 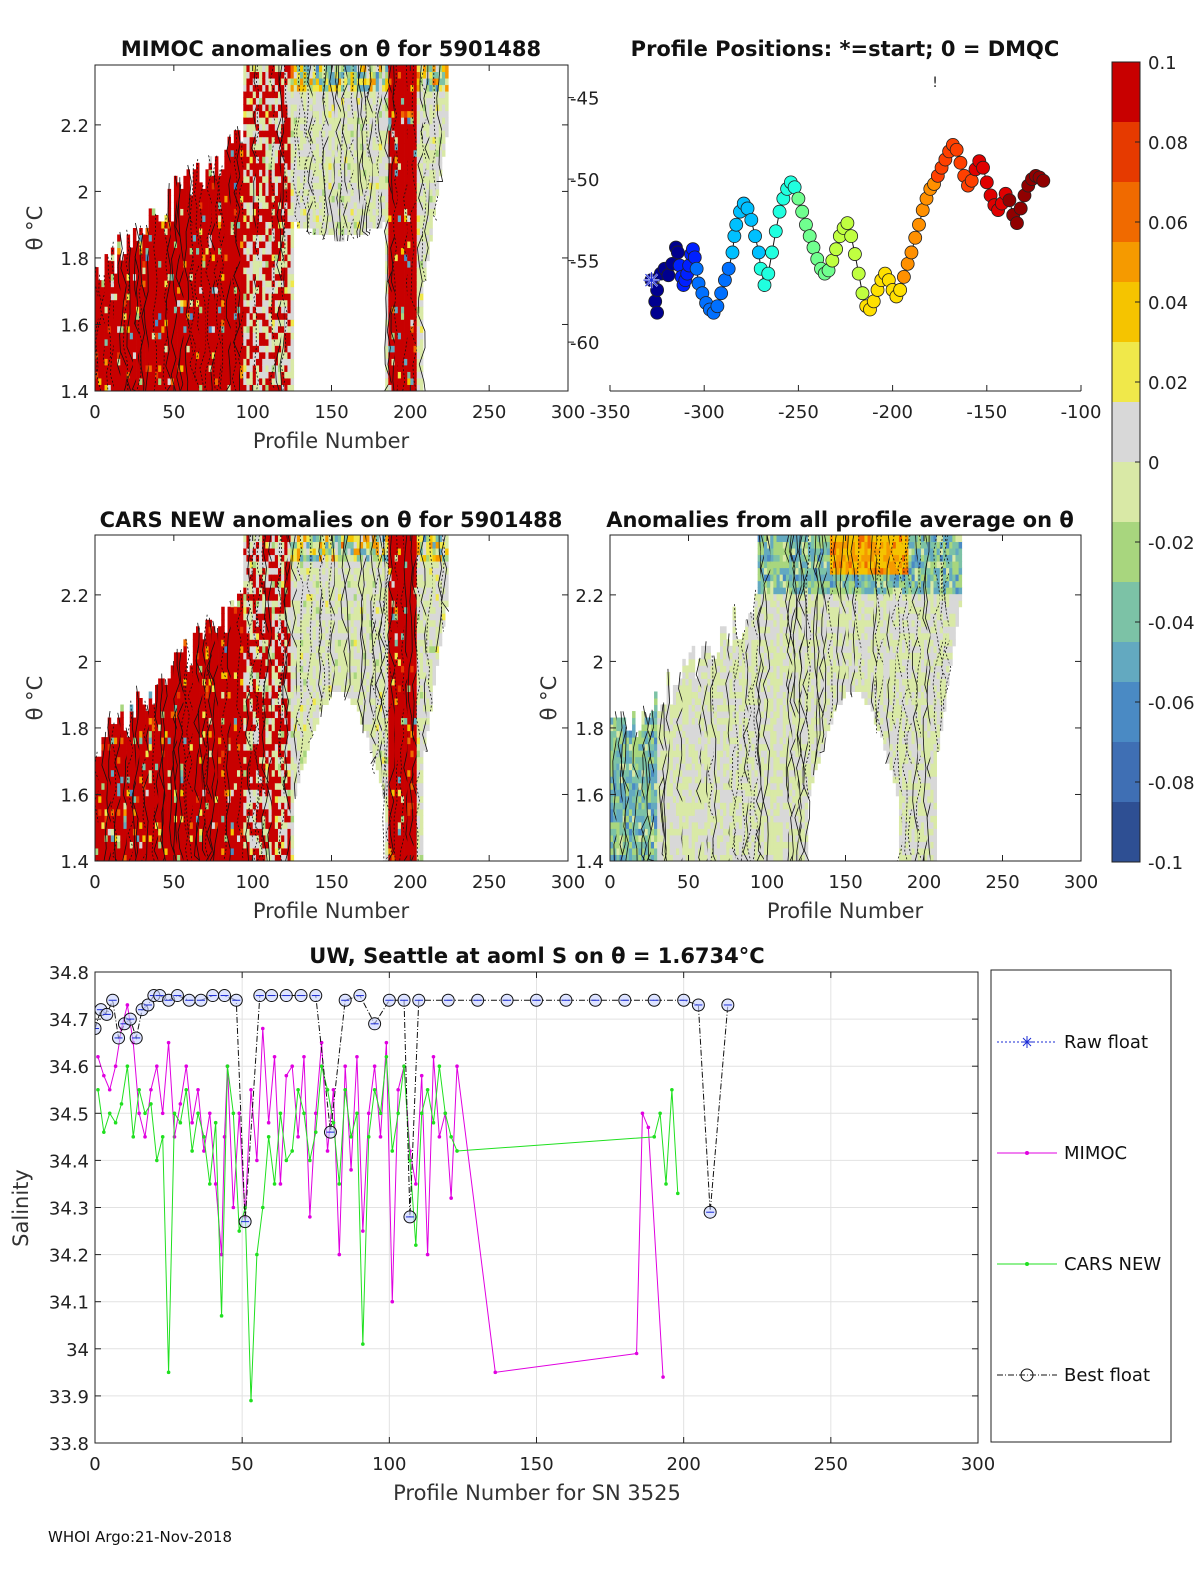 I want to click on contour-line, so click(x=278, y=228).